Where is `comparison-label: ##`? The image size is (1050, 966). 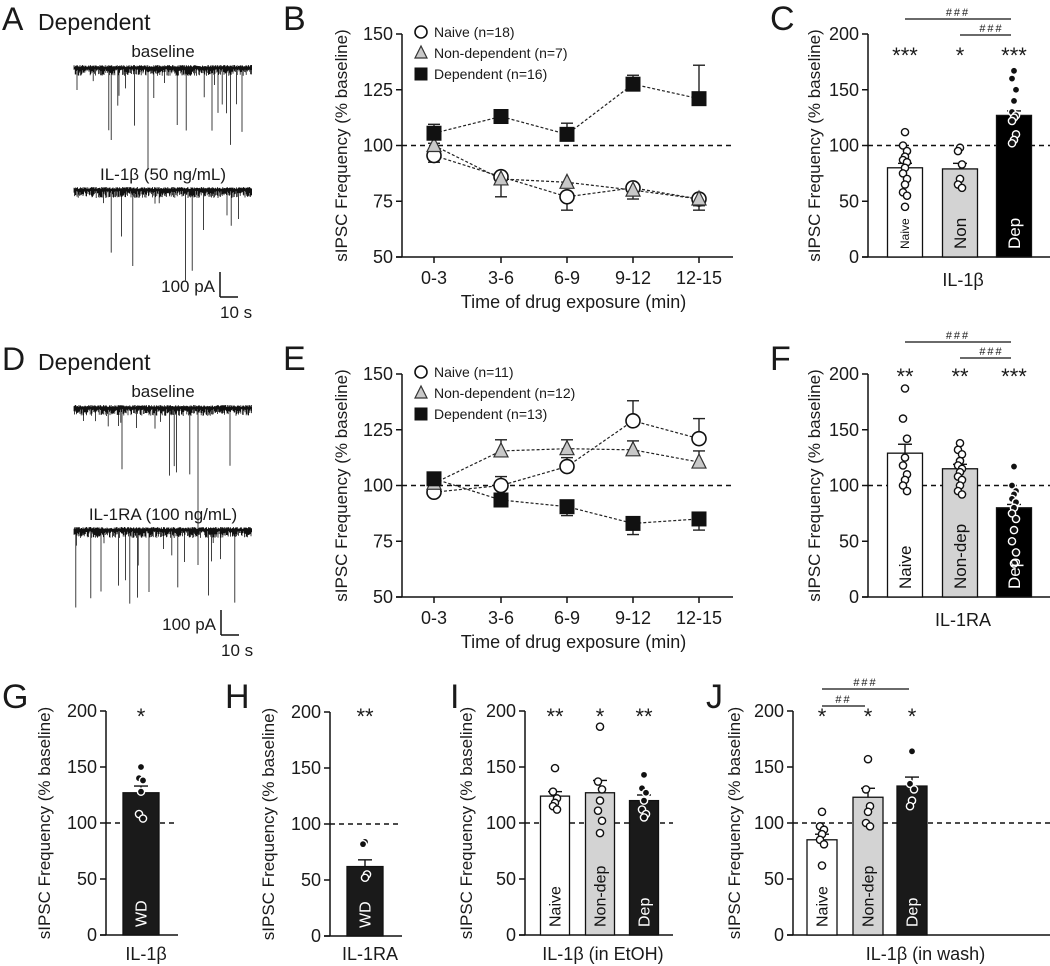 comparison-label: ## is located at coordinates (843, 700).